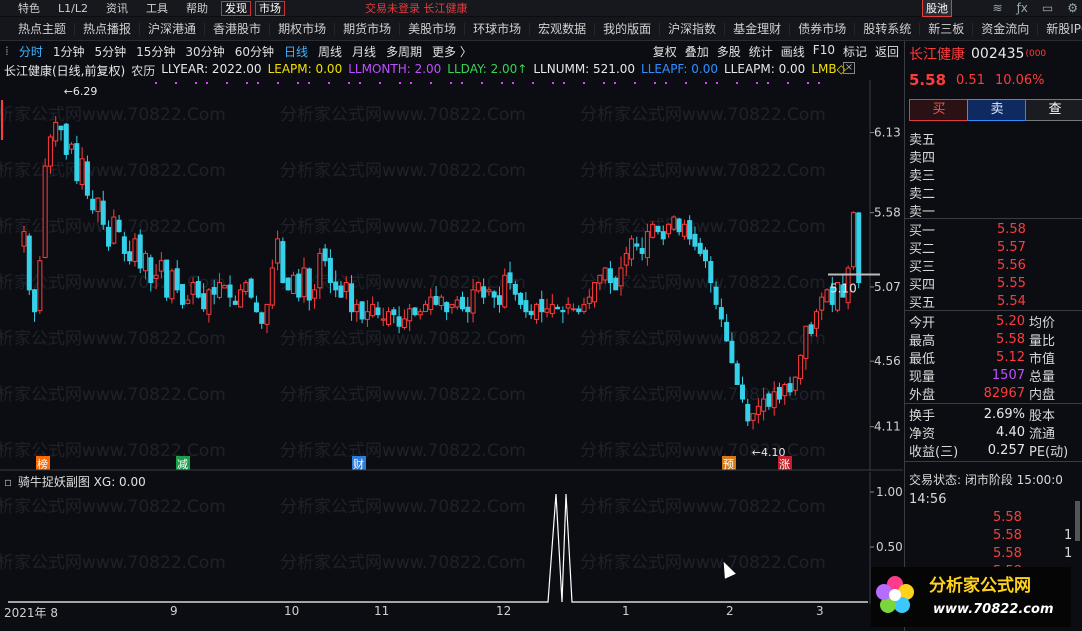  Describe the element at coordinates (628, 28) in the screenshot. I see `nav-item: 我的版面` at that location.